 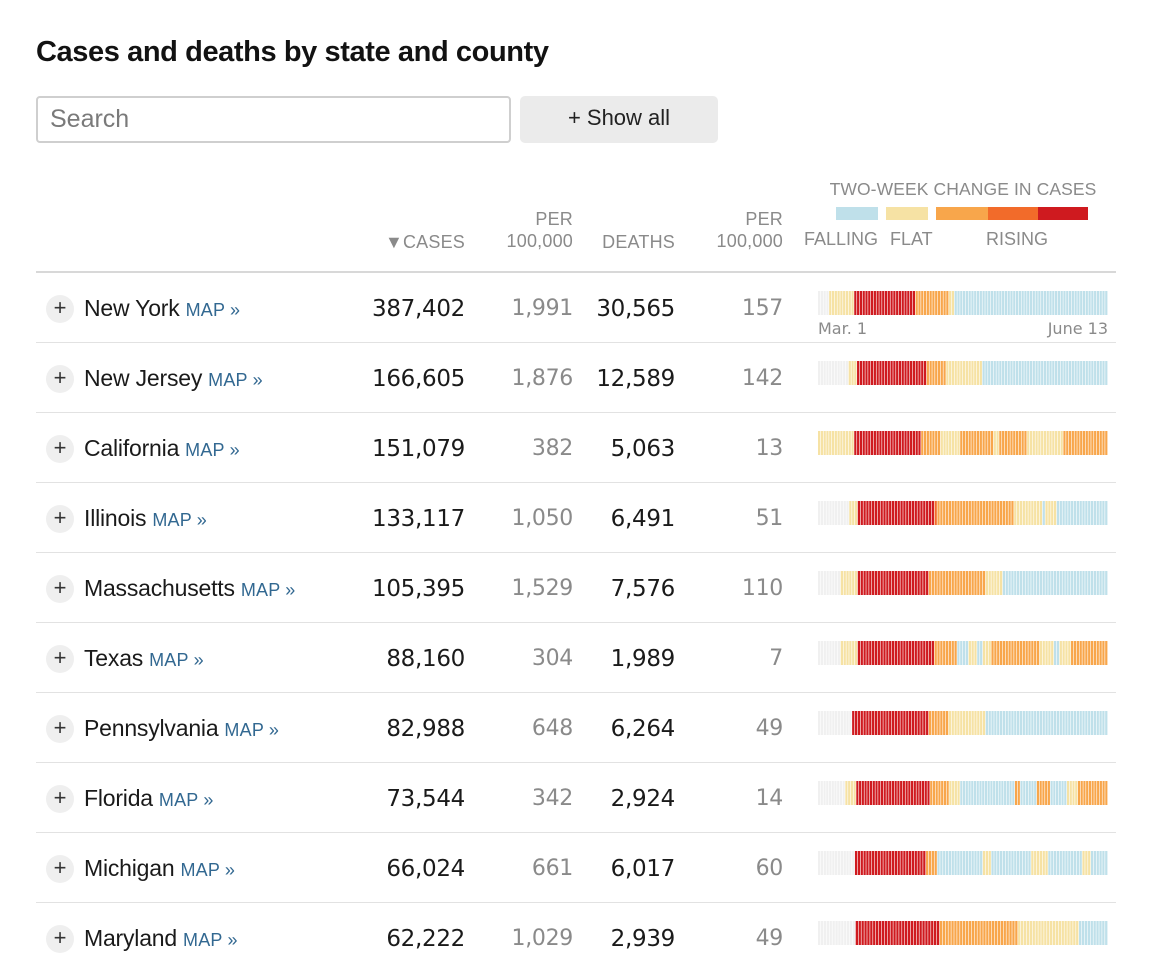 What do you see at coordinates (638, 242) in the screenshot?
I see `deaths-column-header: DEATHS` at bounding box center [638, 242].